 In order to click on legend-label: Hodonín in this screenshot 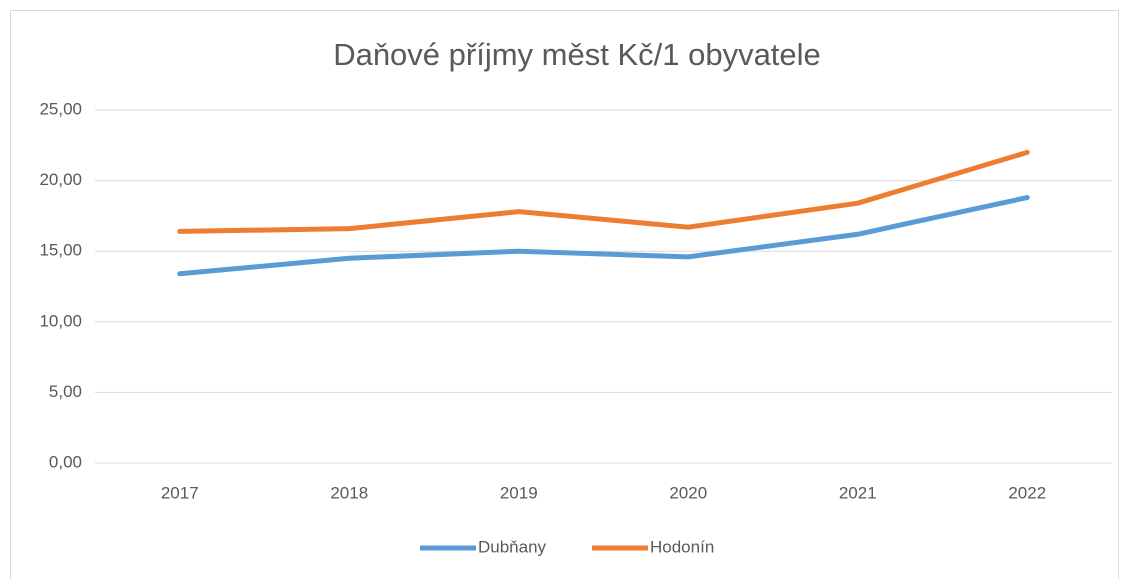, I will do `click(682, 546)`.